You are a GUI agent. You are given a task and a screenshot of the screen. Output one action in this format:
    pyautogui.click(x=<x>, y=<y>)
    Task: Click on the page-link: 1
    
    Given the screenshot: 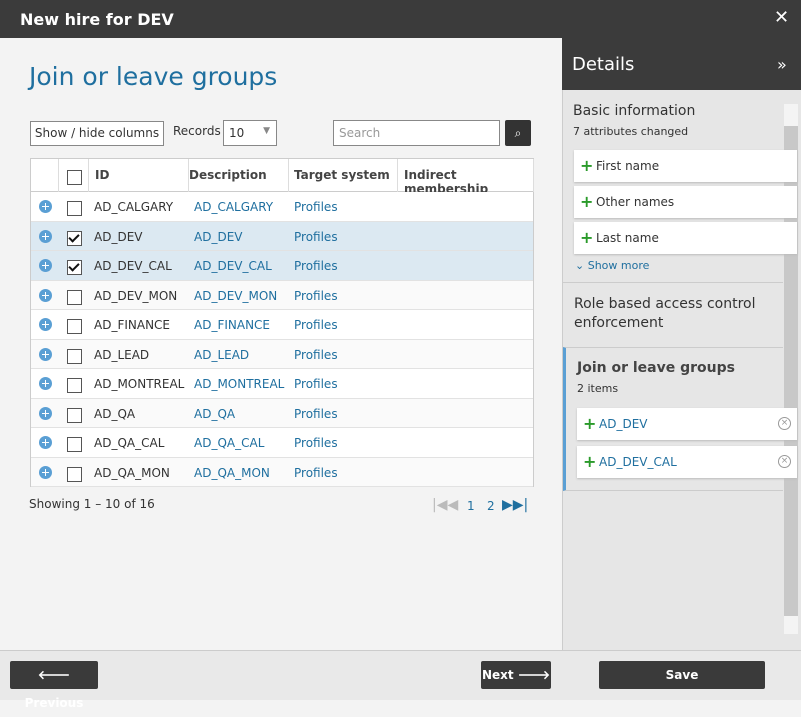 What is the action you would take?
    pyautogui.click(x=471, y=506)
    